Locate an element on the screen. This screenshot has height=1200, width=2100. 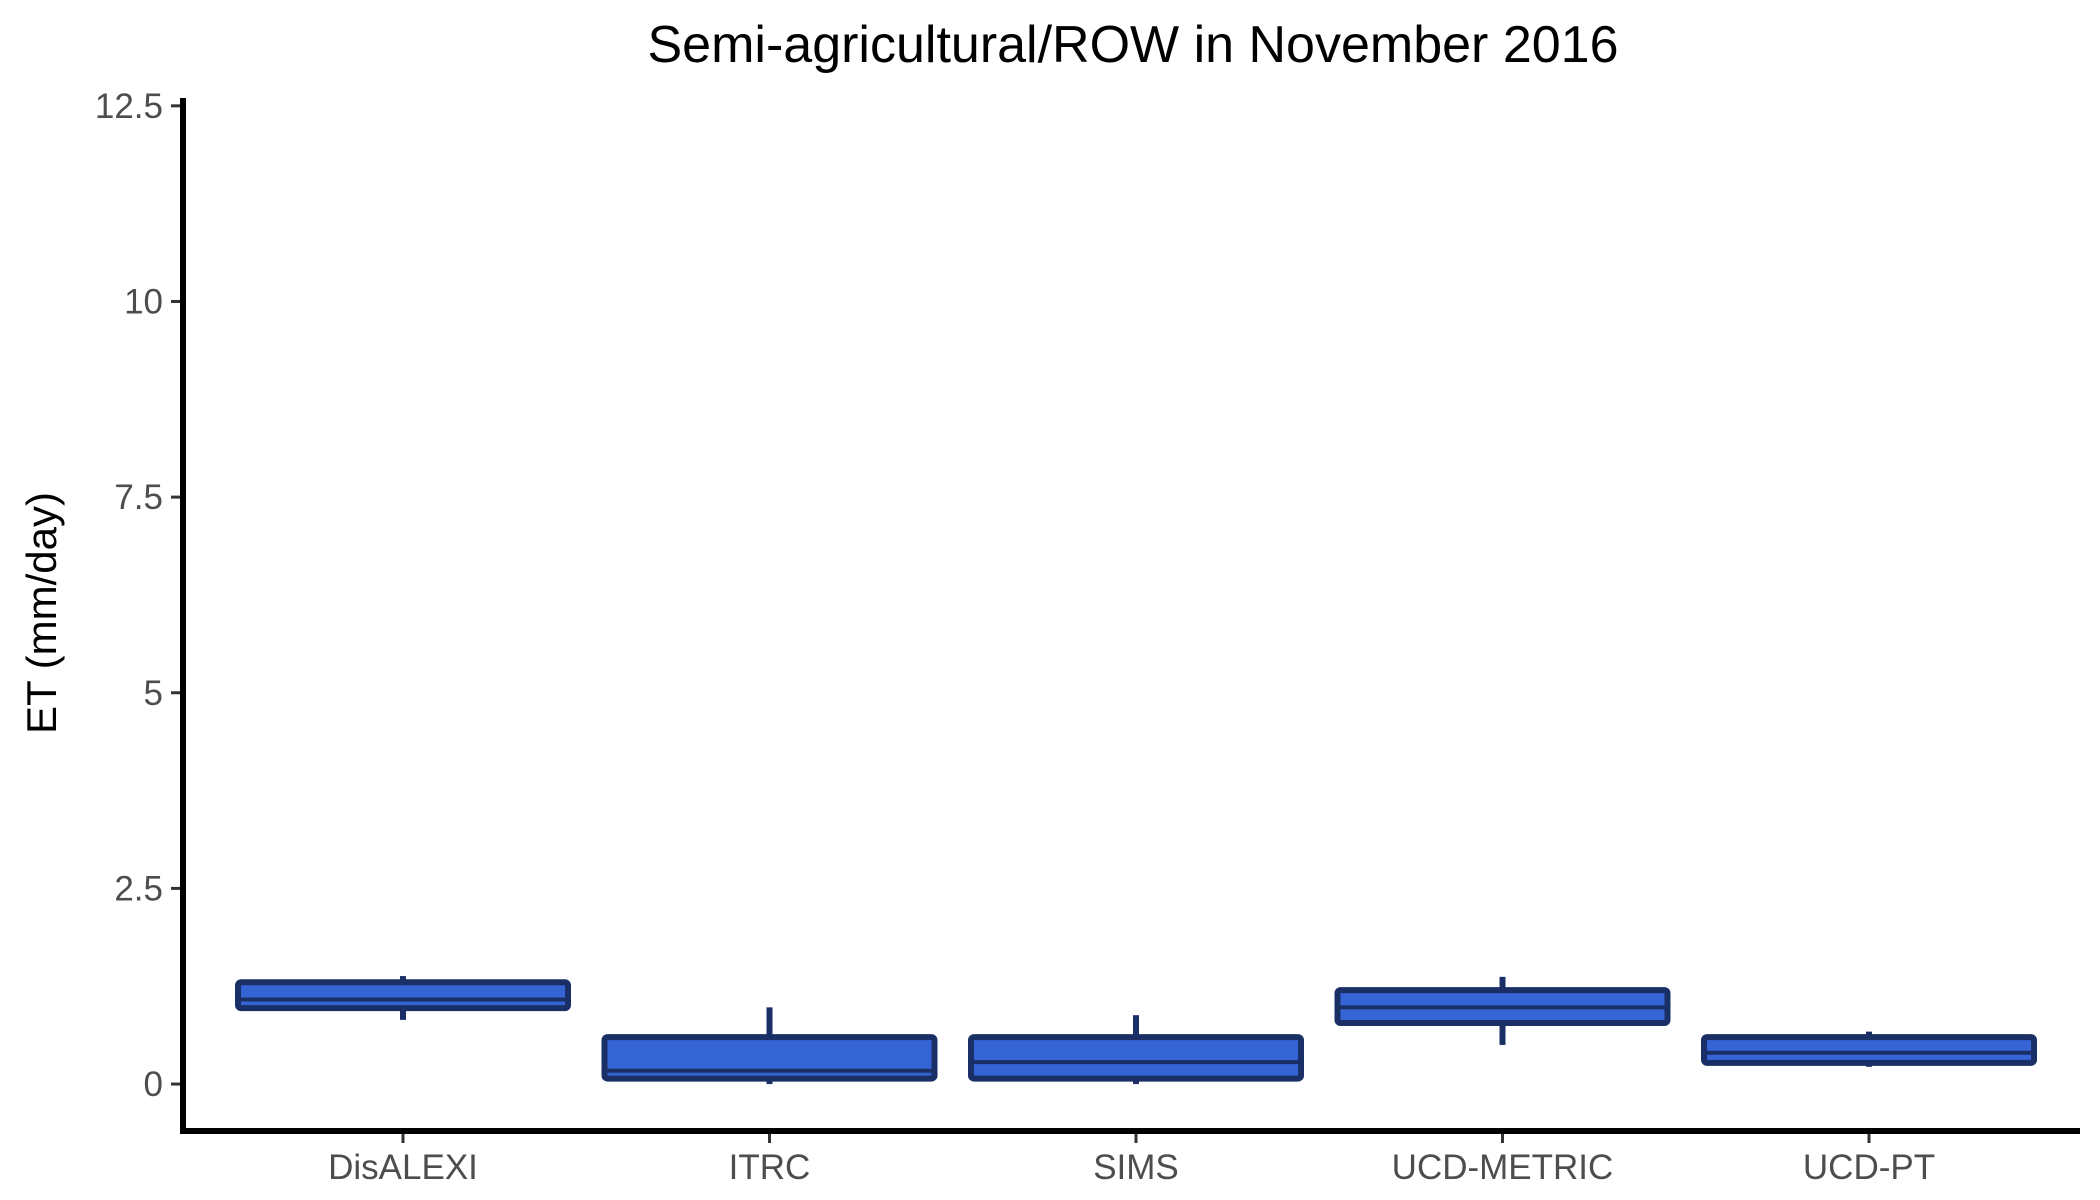
box-disalexi is located at coordinates (403, 998).